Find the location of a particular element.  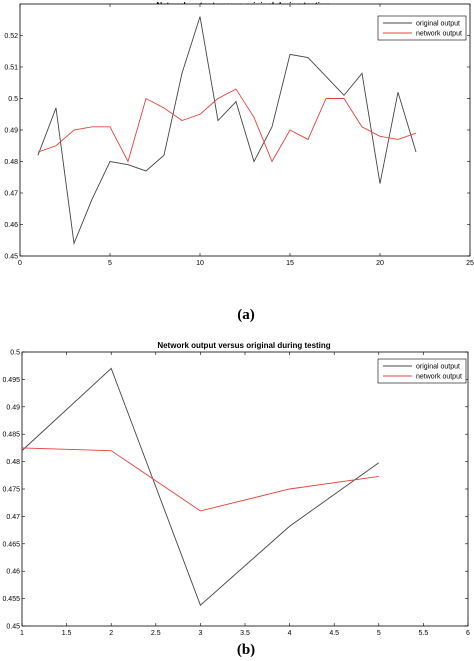

chart-b-ytick-label: 0.475 is located at coordinates (11, 490).